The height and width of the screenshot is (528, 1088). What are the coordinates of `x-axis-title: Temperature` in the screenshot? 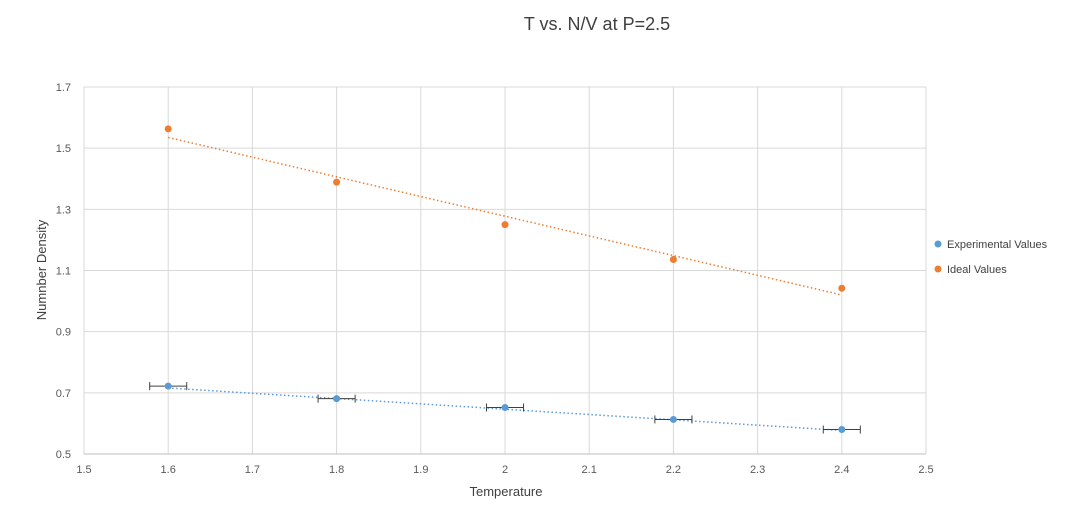 It's located at (506, 491).